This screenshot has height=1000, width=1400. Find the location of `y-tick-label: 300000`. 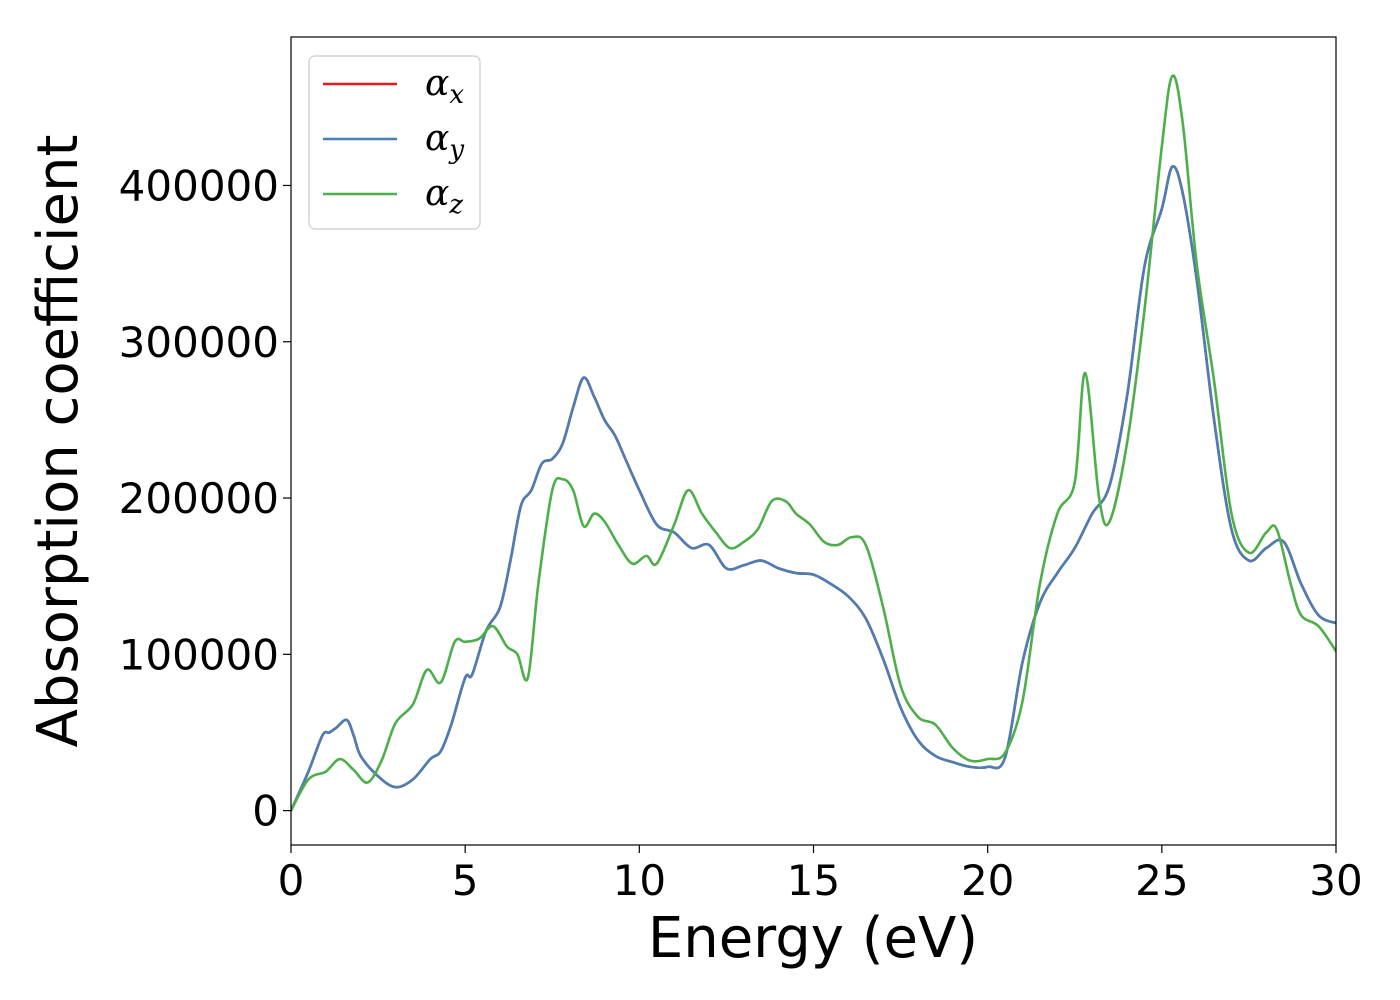

y-tick-label: 300000 is located at coordinates (199, 342).